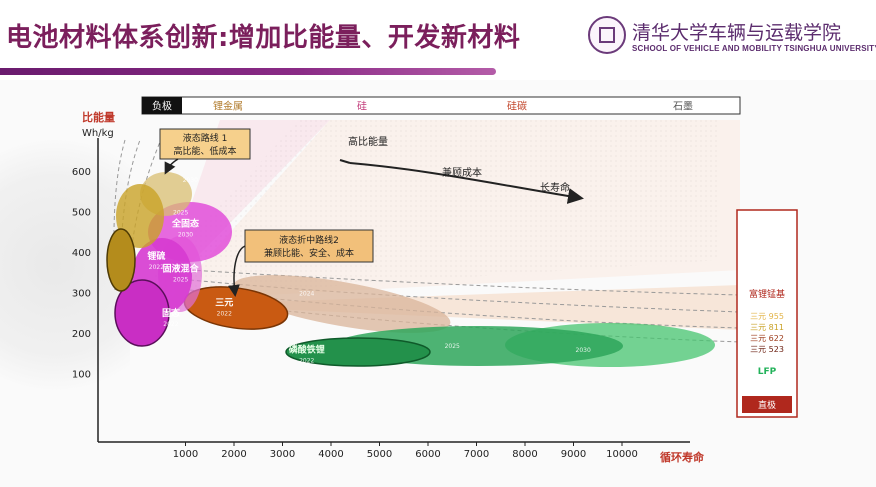 This screenshot has height=487, width=876. I want to click on side-legend-item-2: 三元 811, so click(767, 327).